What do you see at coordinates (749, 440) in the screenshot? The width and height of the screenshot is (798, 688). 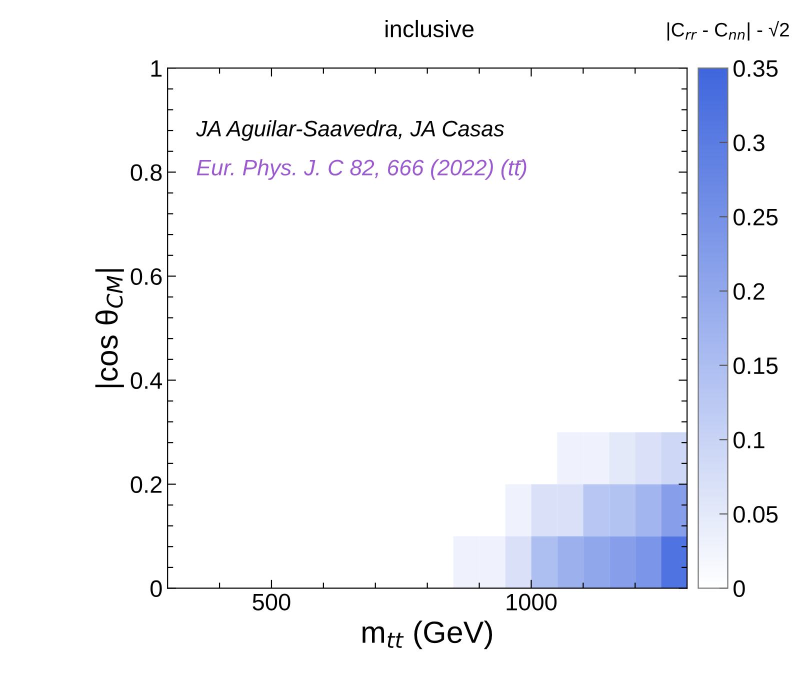 I see `color-bar-label: 0.1` at bounding box center [749, 440].